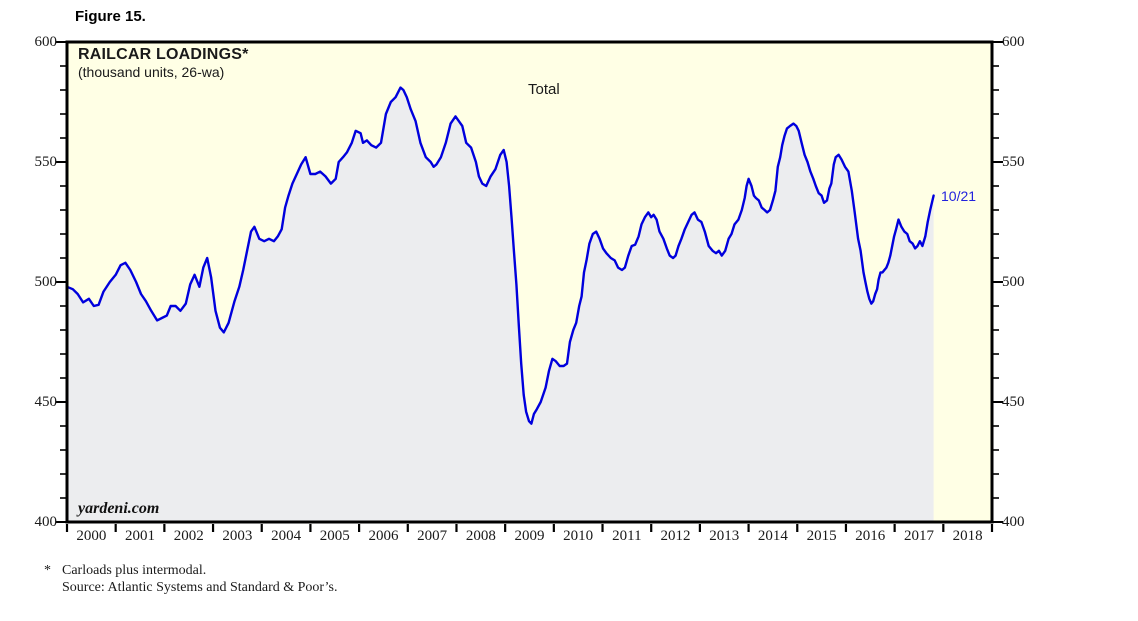 The width and height of the screenshot is (1138, 621). Describe the element at coordinates (46, 402) in the screenshot. I see `y-axis-label-left-450: 450` at that location.